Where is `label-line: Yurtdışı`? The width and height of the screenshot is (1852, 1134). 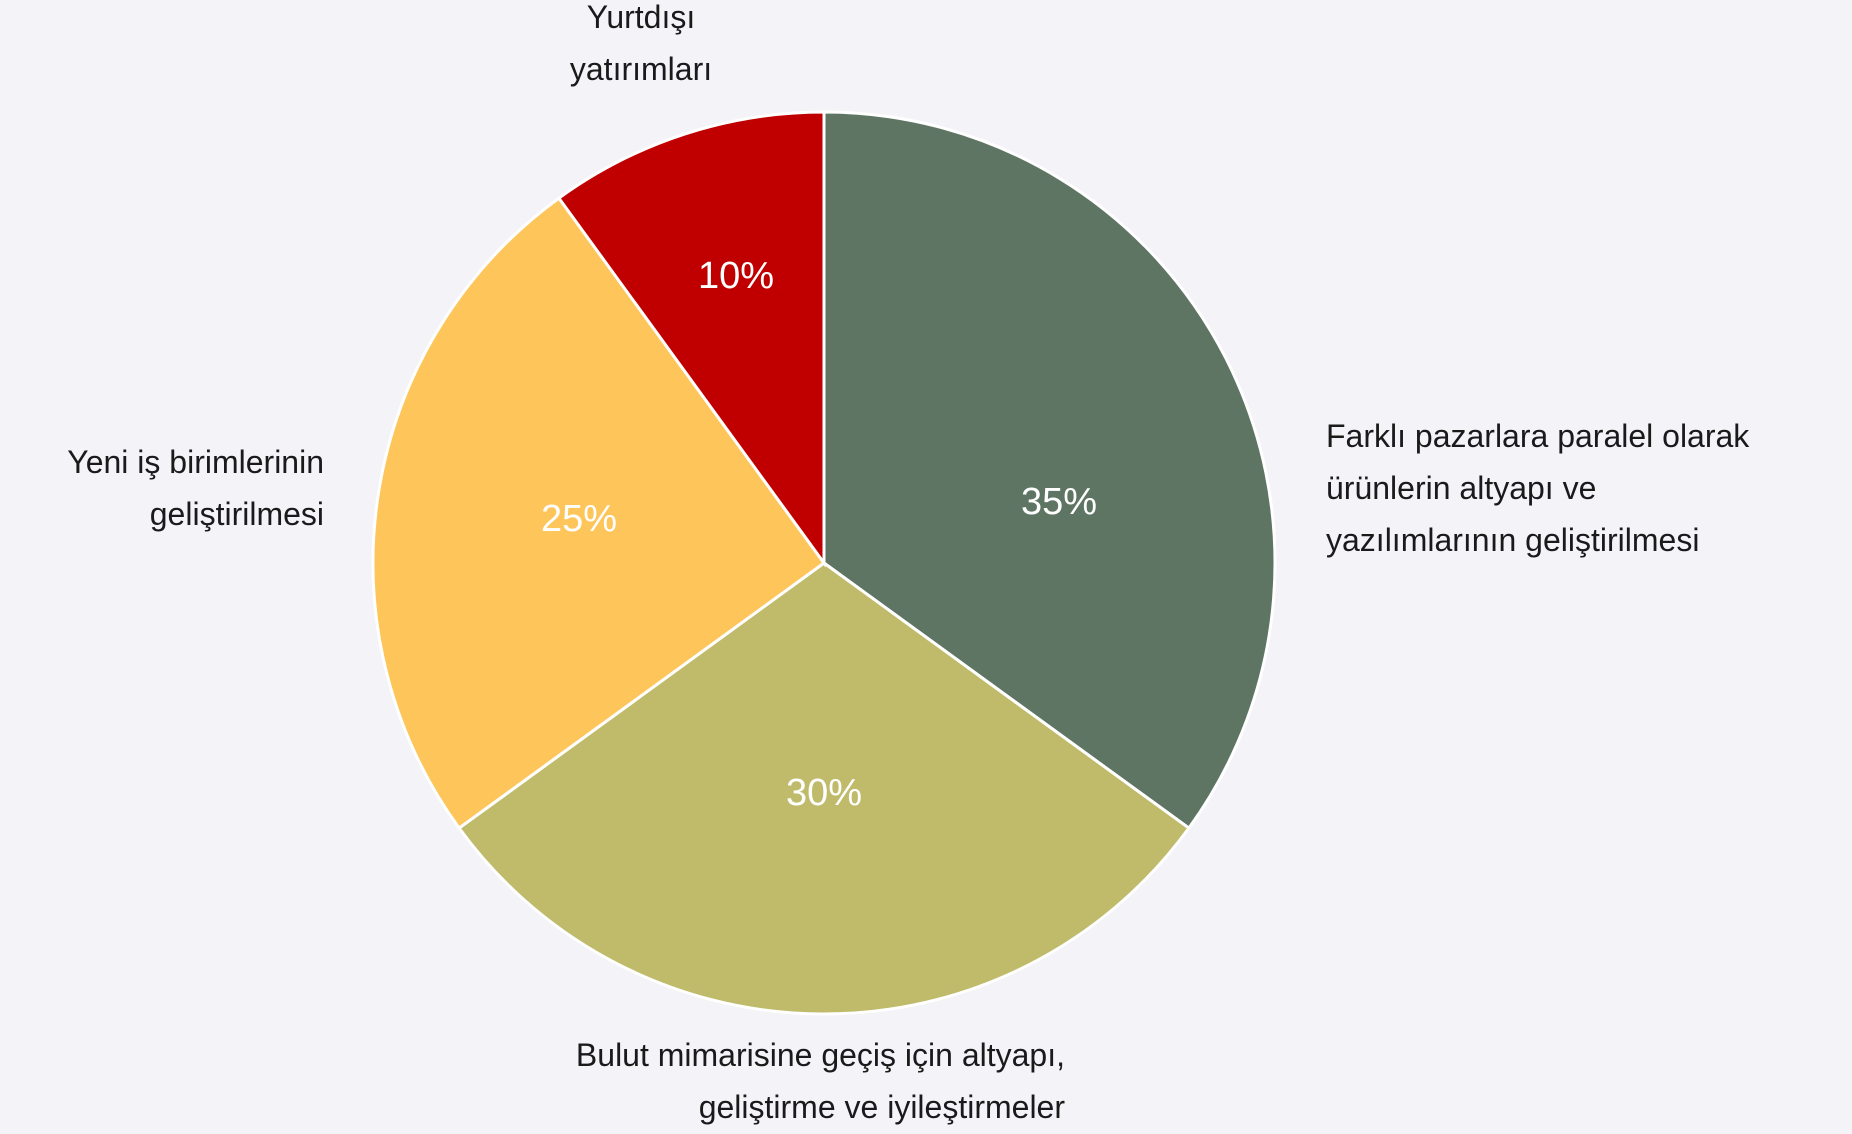 label-line: Yurtdışı is located at coordinates (641, 17).